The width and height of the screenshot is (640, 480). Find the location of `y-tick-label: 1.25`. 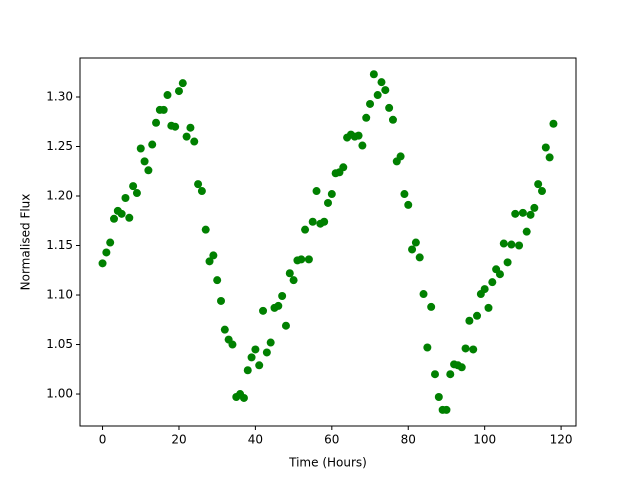

y-tick-label: 1.25 is located at coordinates (59, 146).